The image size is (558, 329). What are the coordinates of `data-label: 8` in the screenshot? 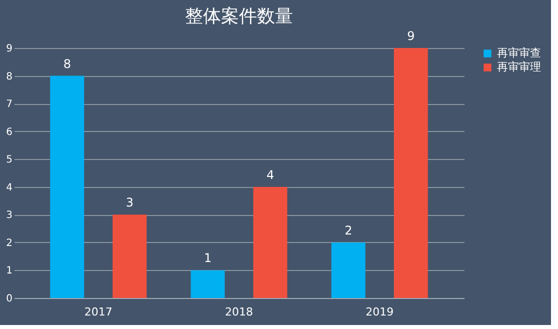 It's located at (67, 63).